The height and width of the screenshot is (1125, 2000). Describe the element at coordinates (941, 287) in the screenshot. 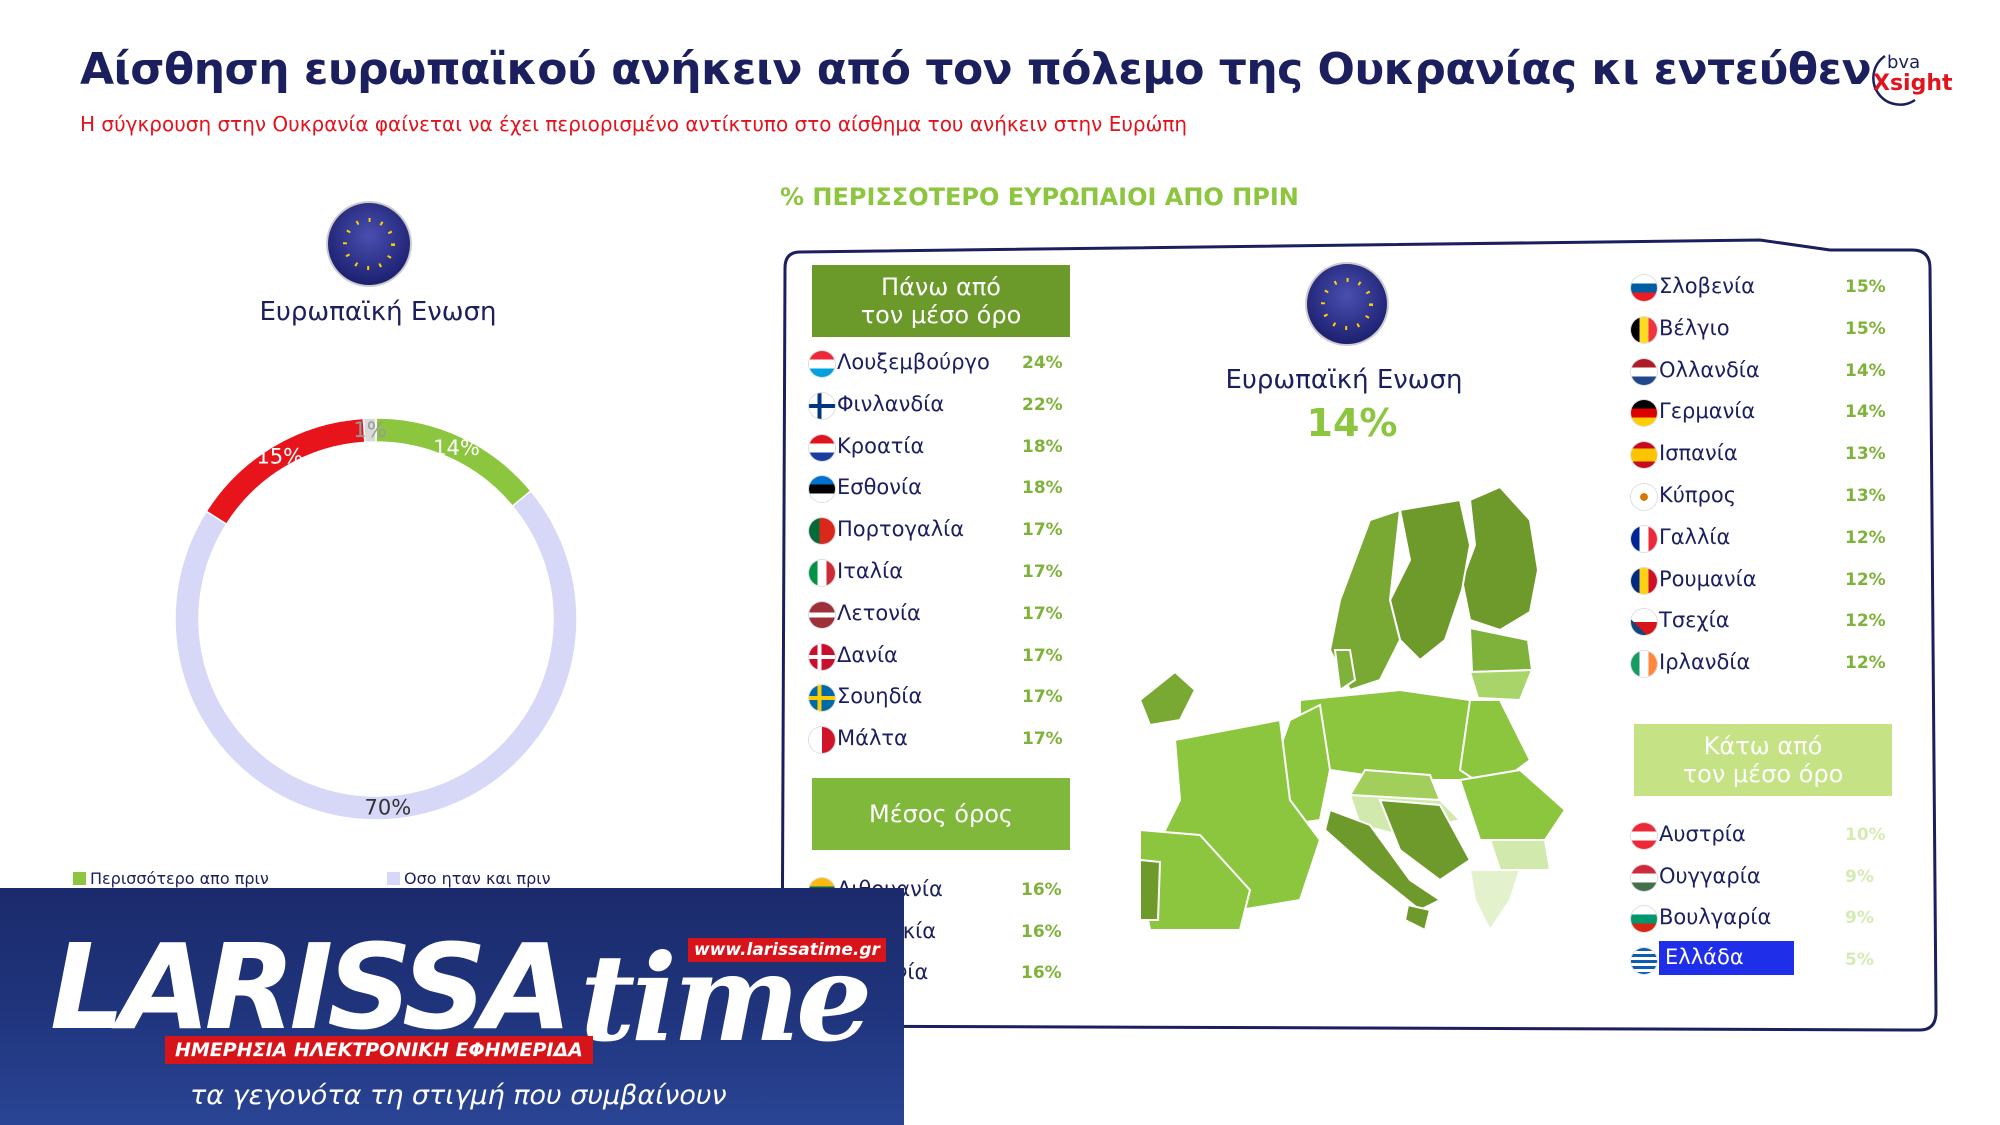

I see `box-title-line: Πάνω από` at that location.